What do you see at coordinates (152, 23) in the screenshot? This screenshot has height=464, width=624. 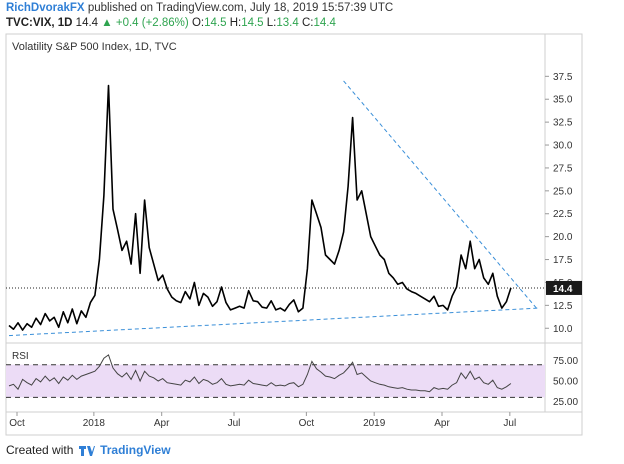 I see `change-value: +0.4 (+2.86%)` at bounding box center [152, 23].